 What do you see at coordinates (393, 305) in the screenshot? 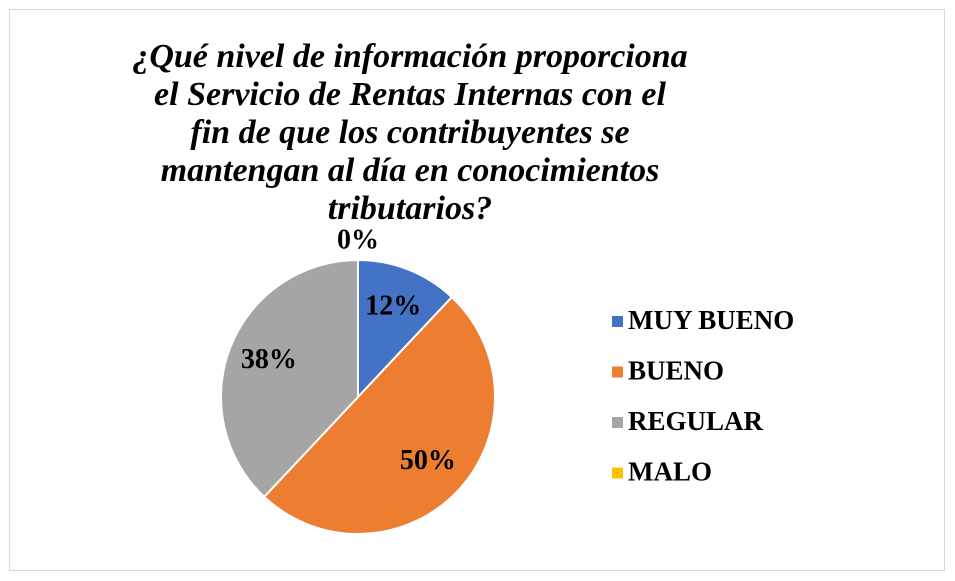
I see `data-label: 12%` at bounding box center [393, 305].